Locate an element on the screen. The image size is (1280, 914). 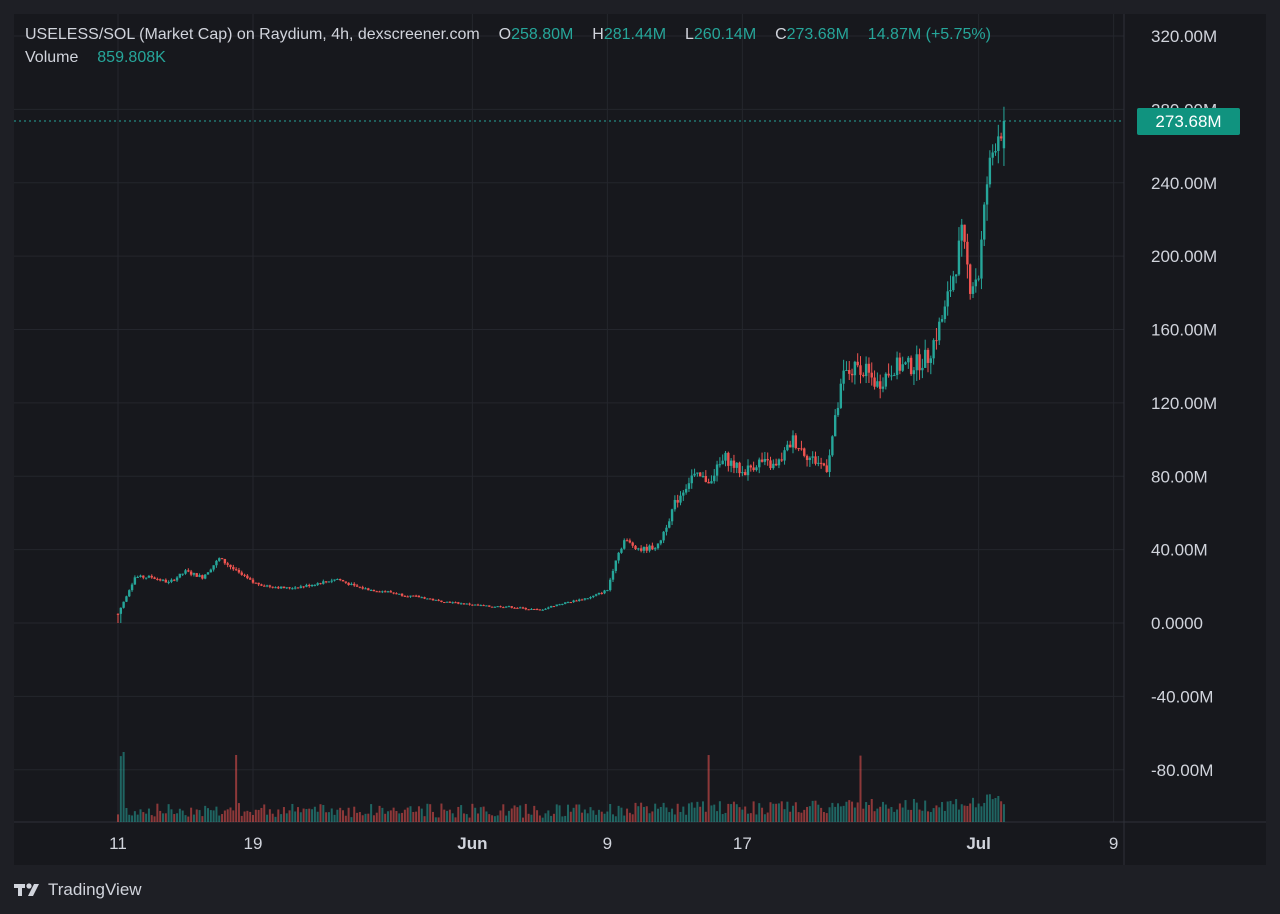
tradingview-brand: TradingView is located at coordinates (78, 890).